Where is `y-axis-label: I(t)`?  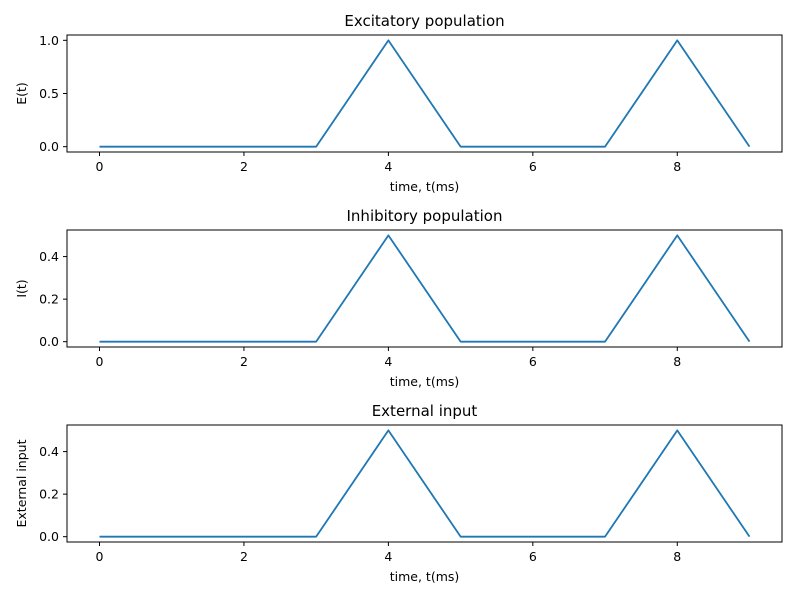 y-axis-label: I(t) is located at coordinates (21, 288).